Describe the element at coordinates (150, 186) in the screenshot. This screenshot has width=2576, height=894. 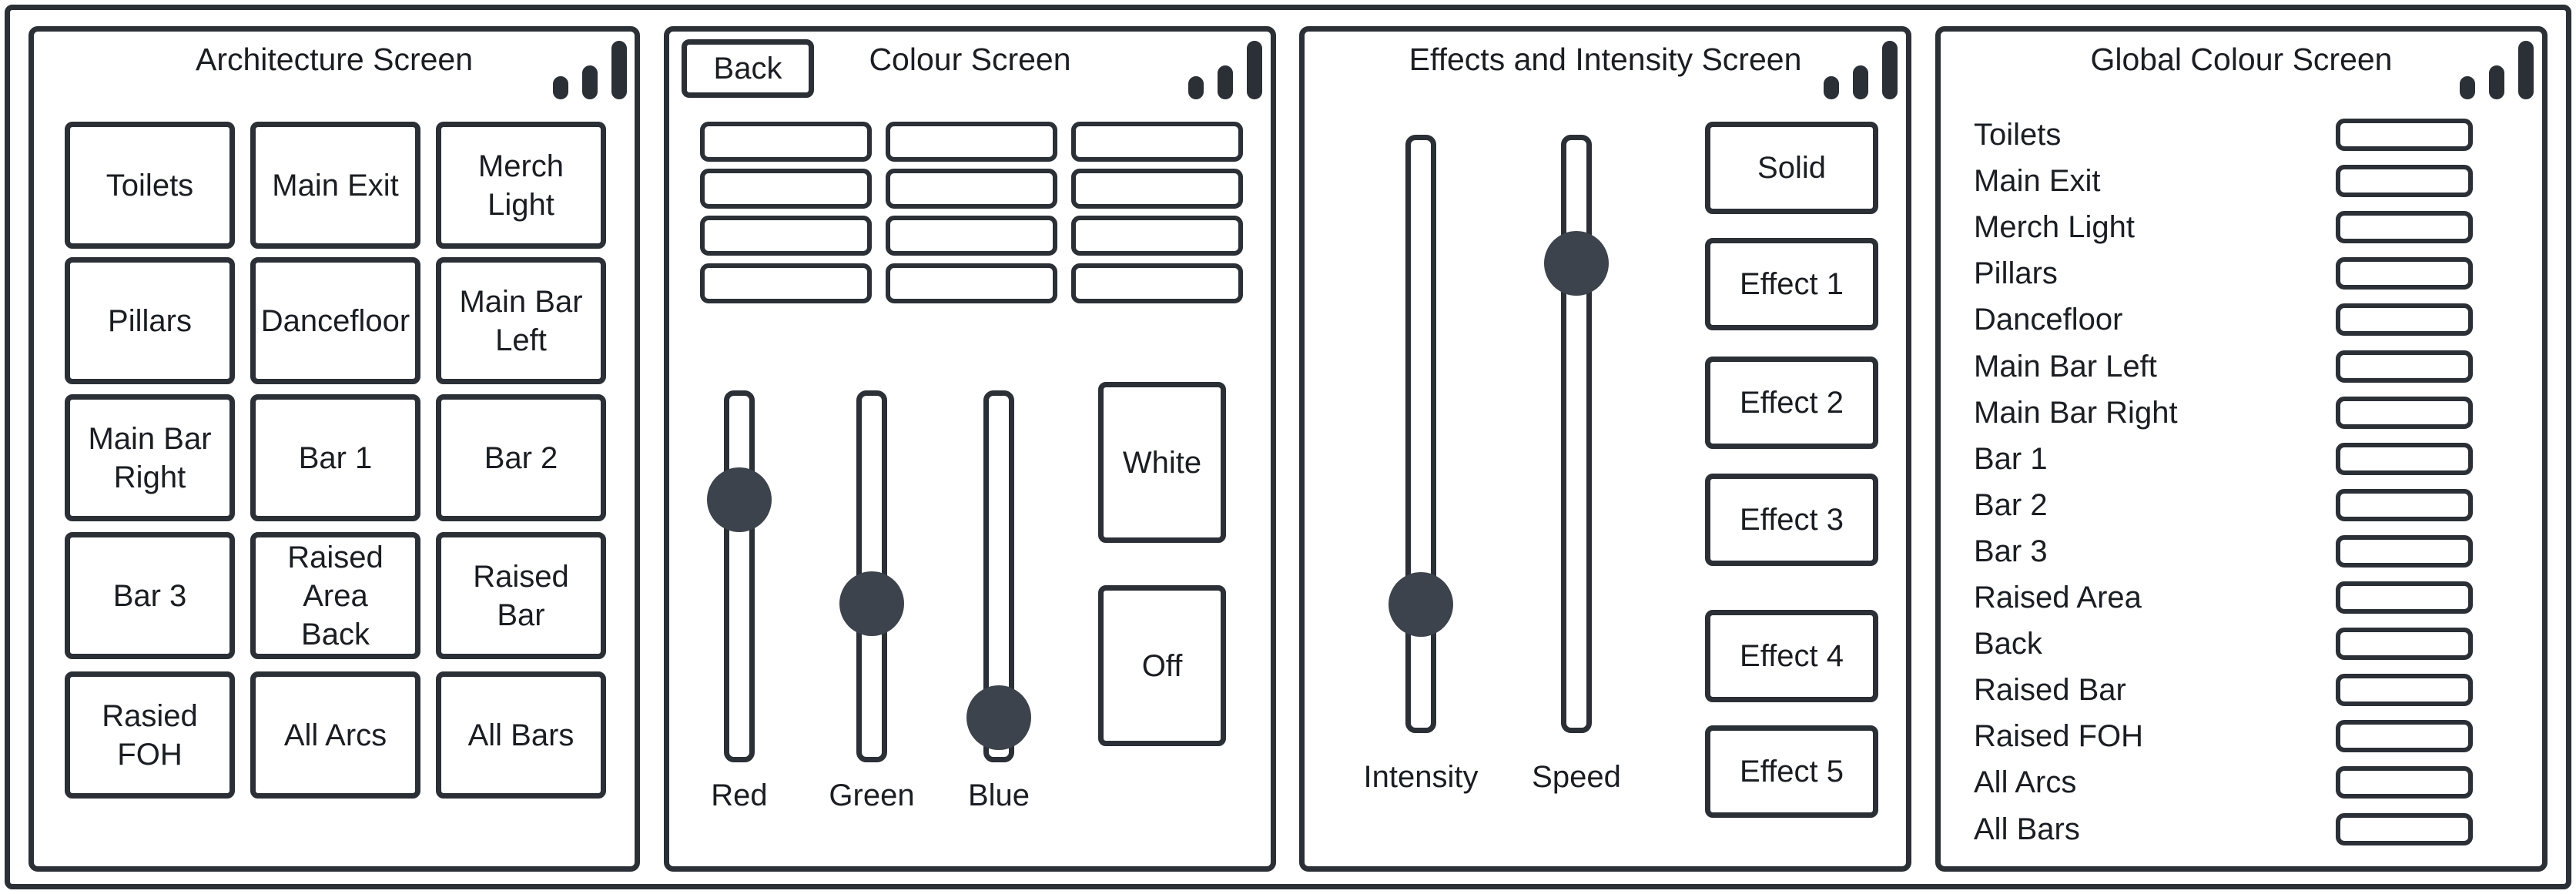
I see `area-button-toilets: Toilets` at that location.